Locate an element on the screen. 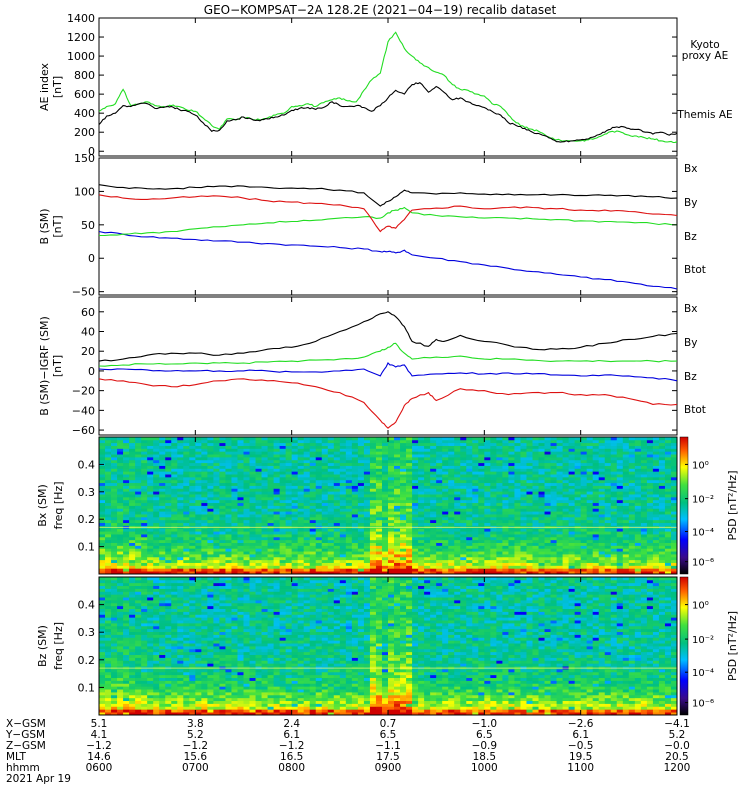  series-by is located at coordinates (388, 354).